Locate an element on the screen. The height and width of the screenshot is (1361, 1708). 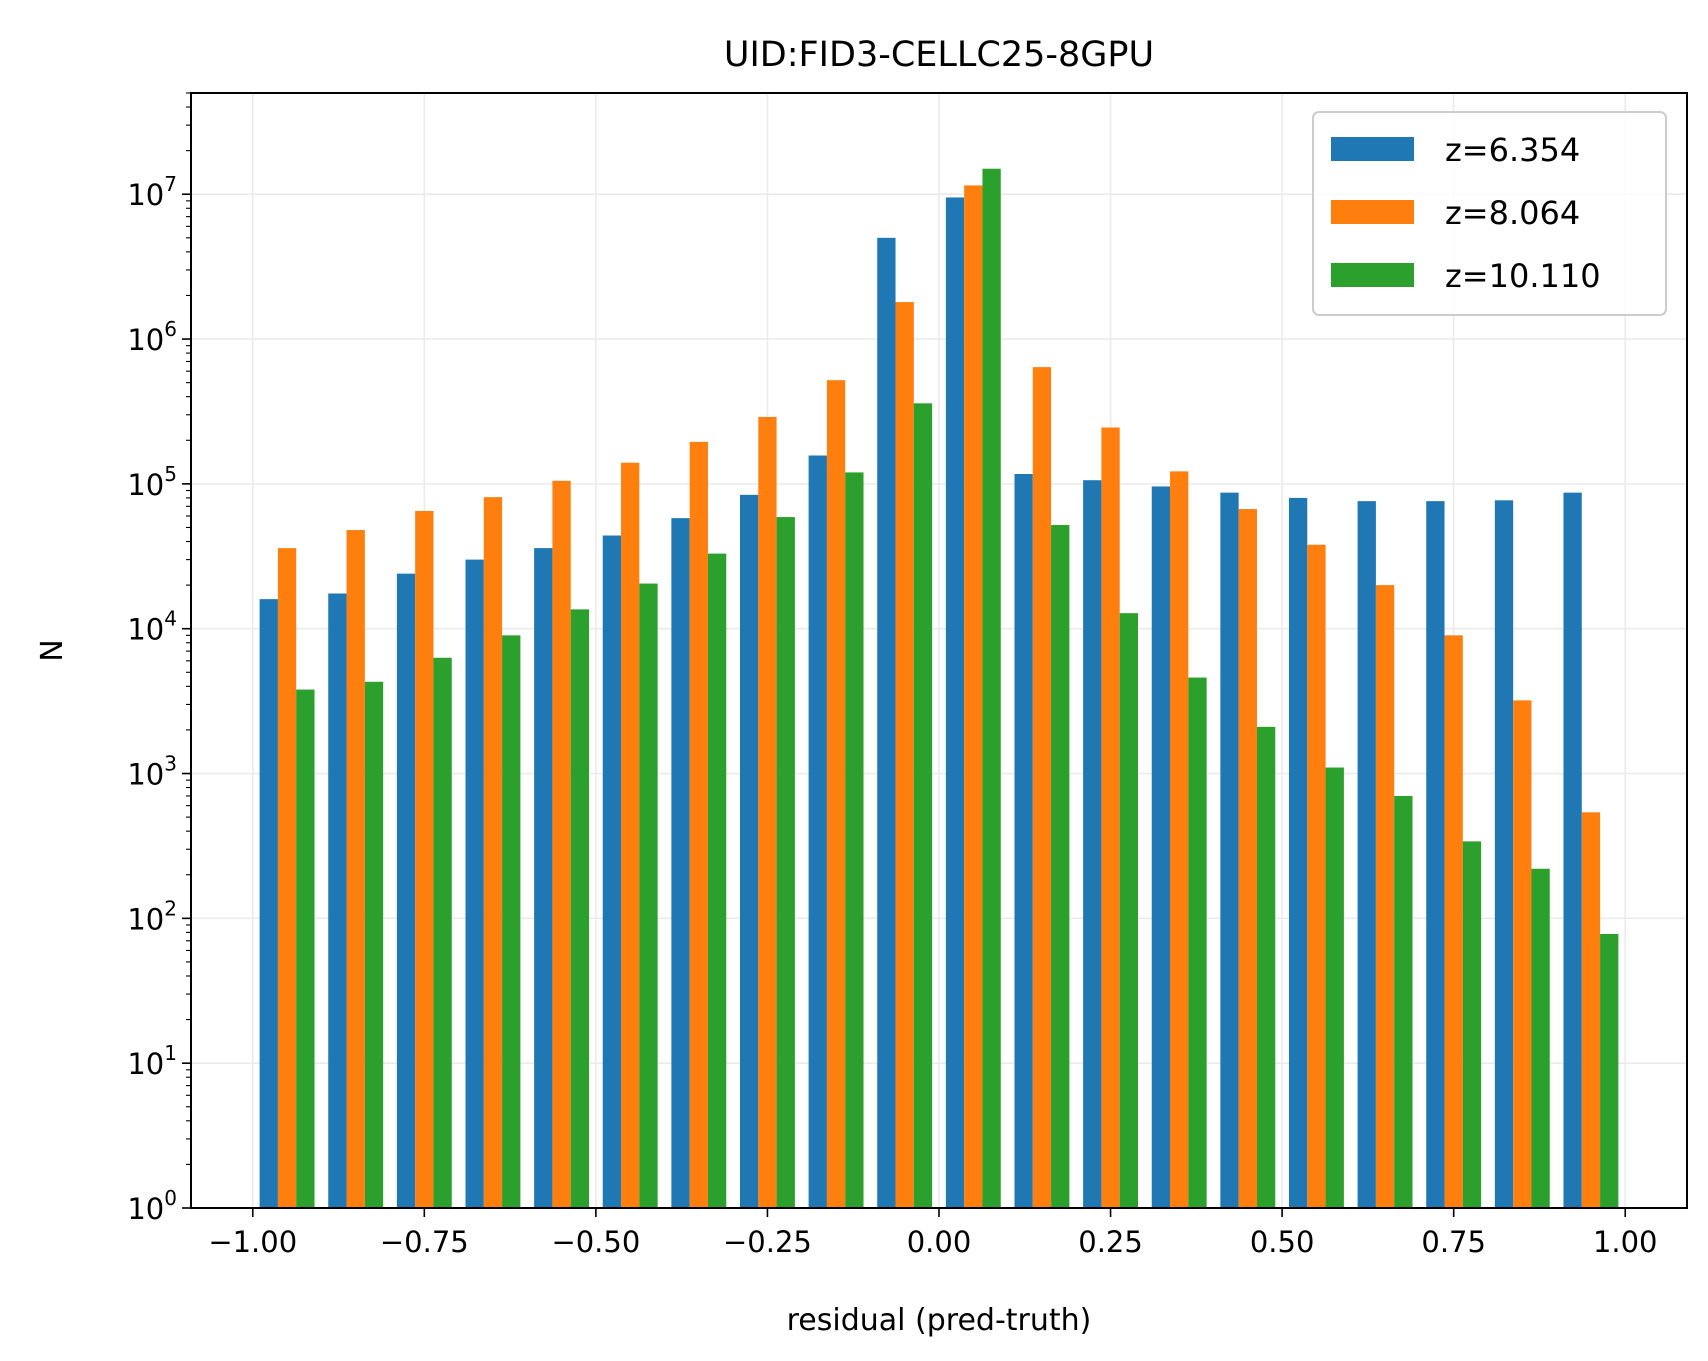
bar-series1-bin16 is located at coordinates (1385, 896).